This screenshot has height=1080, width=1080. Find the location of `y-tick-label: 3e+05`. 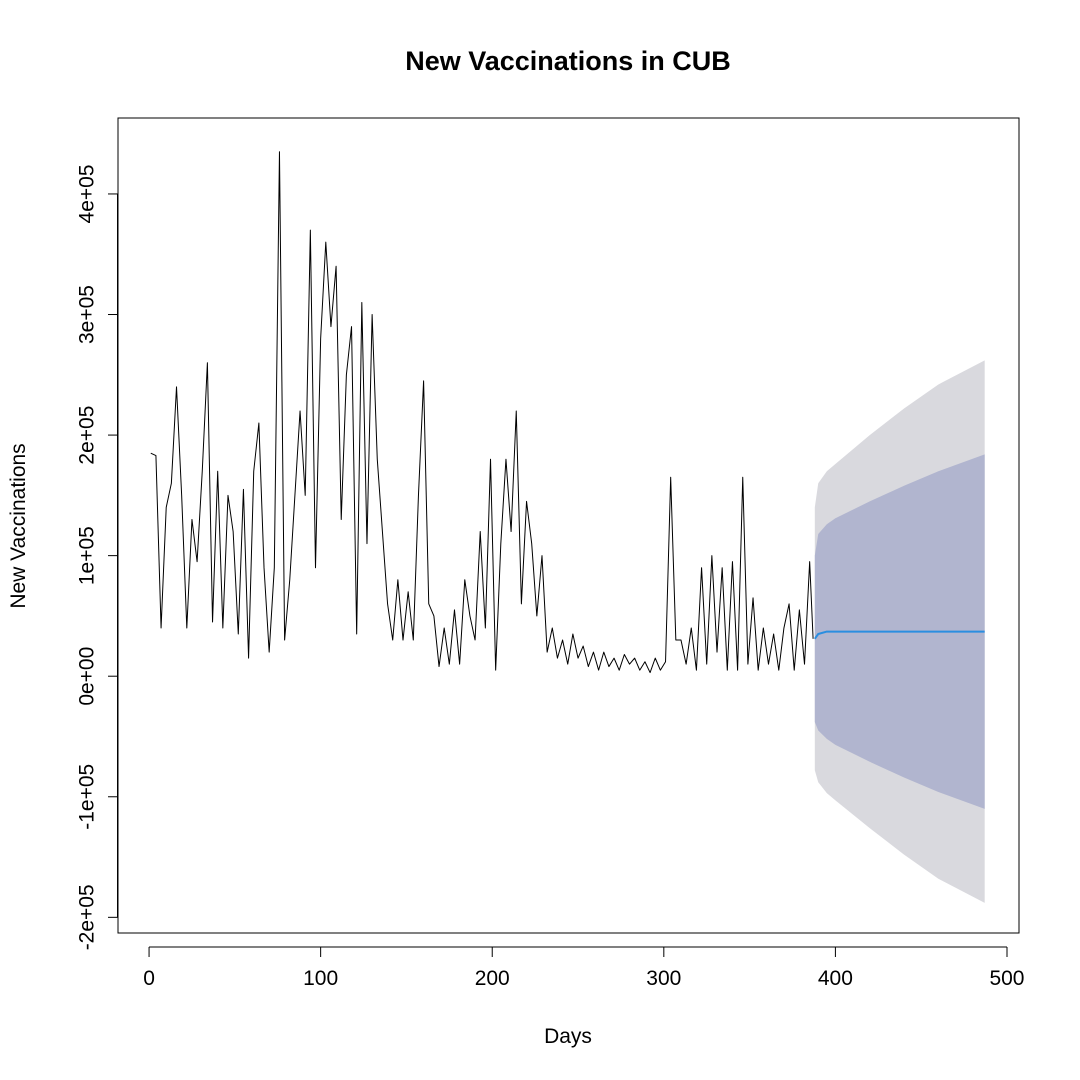

y-tick-label: 3e+05 is located at coordinates (87, 314).